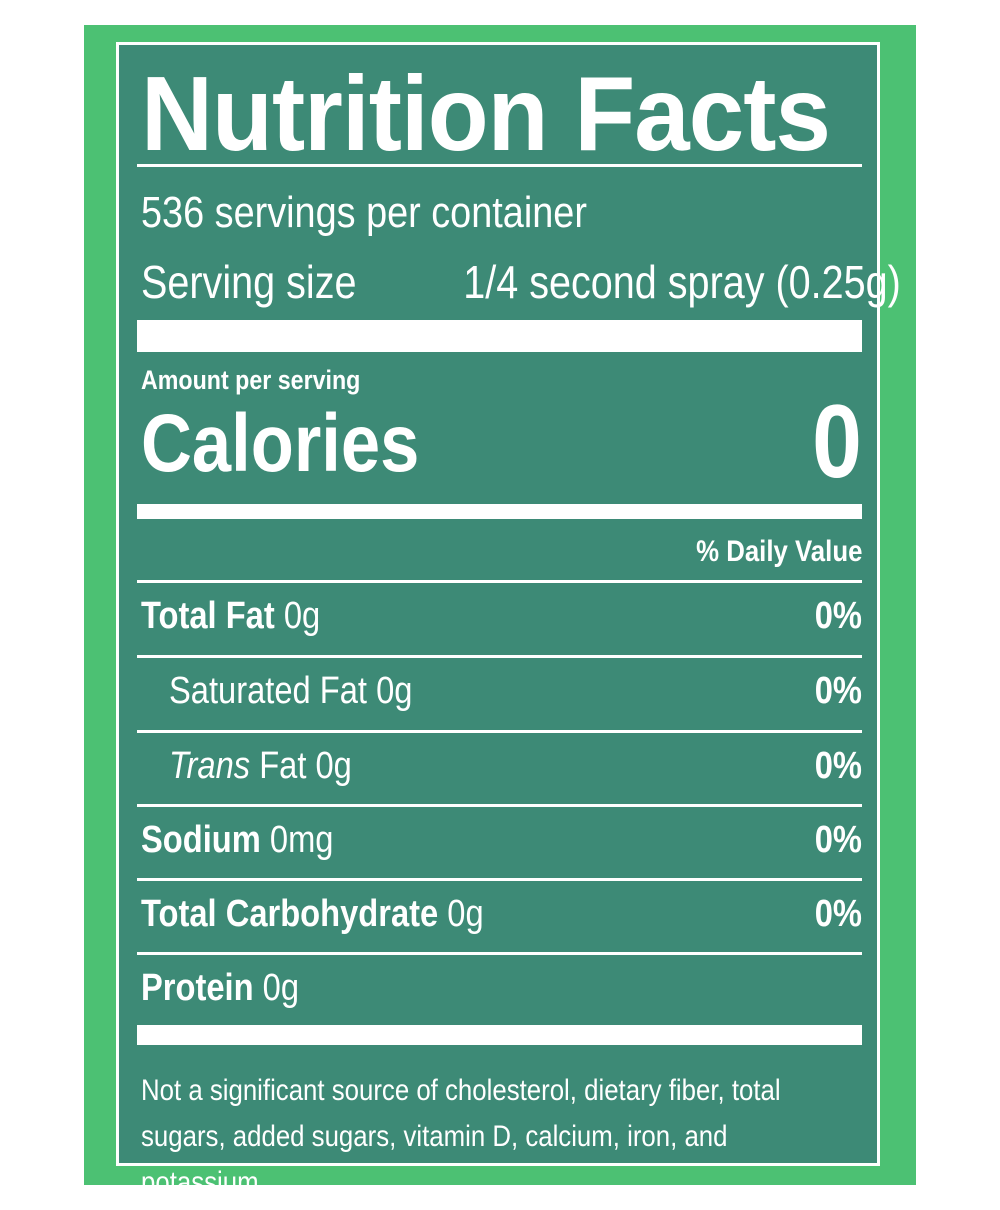  Describe the element at coordinates (249, 282) in the screenshot. I see `serving-size-label: Serving size` at that location.